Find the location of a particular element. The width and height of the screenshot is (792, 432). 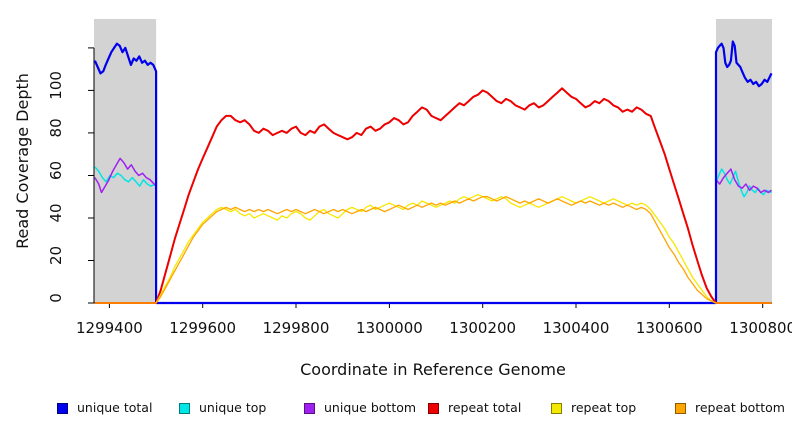

y-tick-label: 80 is located at coordinates (56, 127).